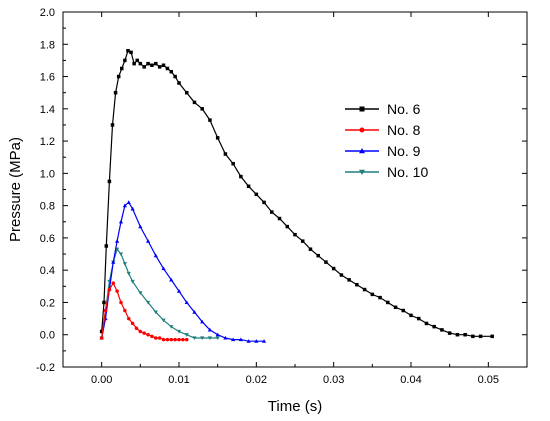  I want to click on y-axis-label: Pressure (MPa), so click(15, 189).